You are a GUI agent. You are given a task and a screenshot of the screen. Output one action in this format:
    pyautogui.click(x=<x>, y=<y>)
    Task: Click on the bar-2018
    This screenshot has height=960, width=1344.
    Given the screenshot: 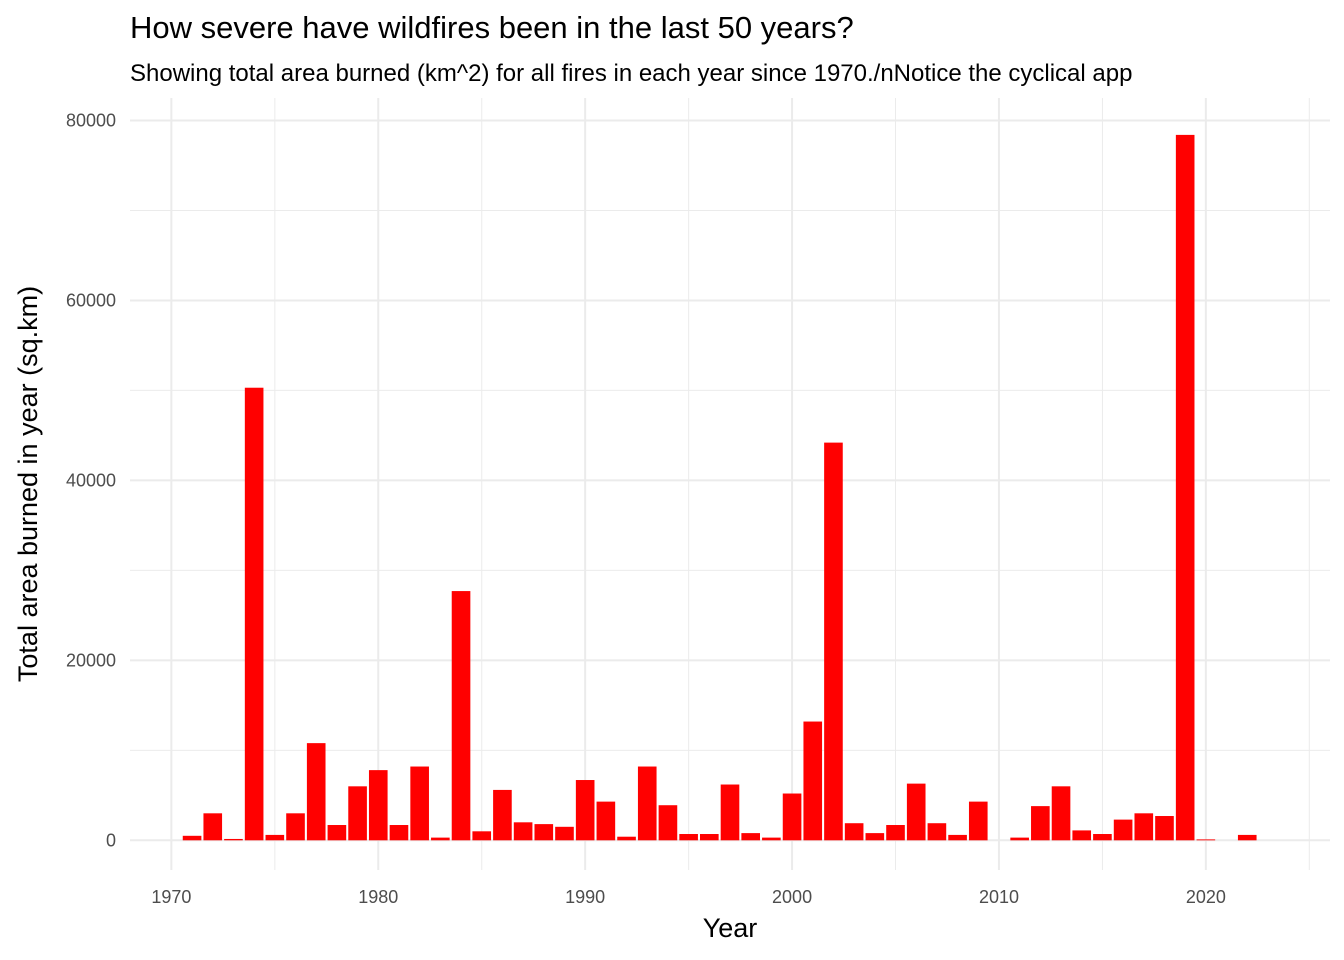 What is the action you would take?
    pyautogui.click(x=1164, y=828)
    